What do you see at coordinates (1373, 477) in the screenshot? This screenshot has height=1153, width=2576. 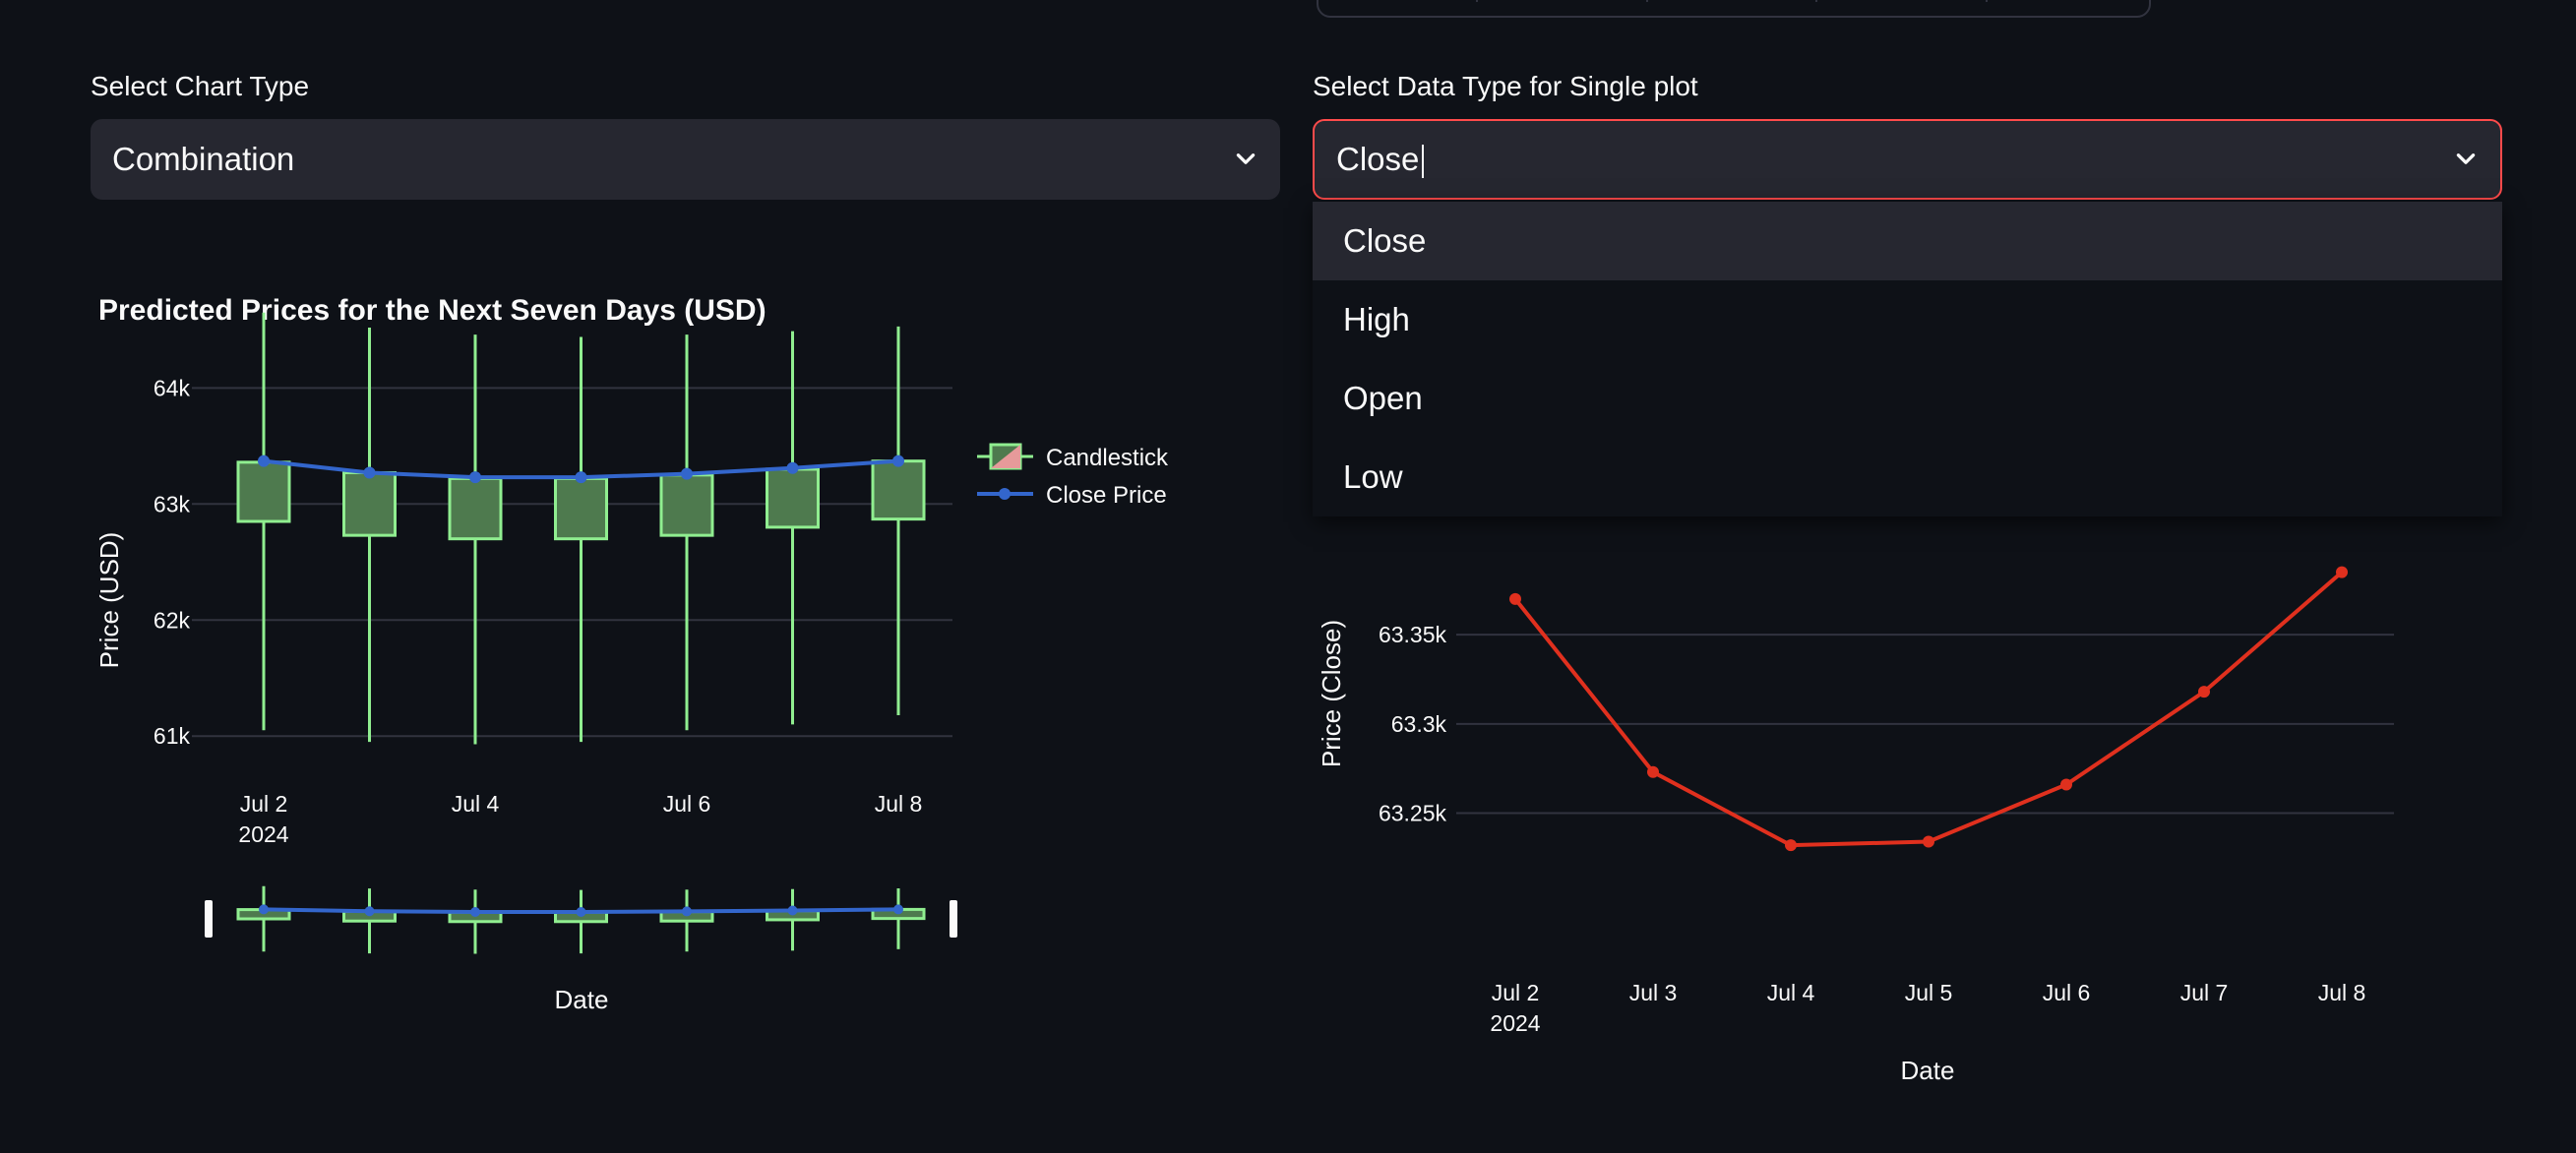 I see `dropdown-option-low: Low` at bounding box center [1373, 477].